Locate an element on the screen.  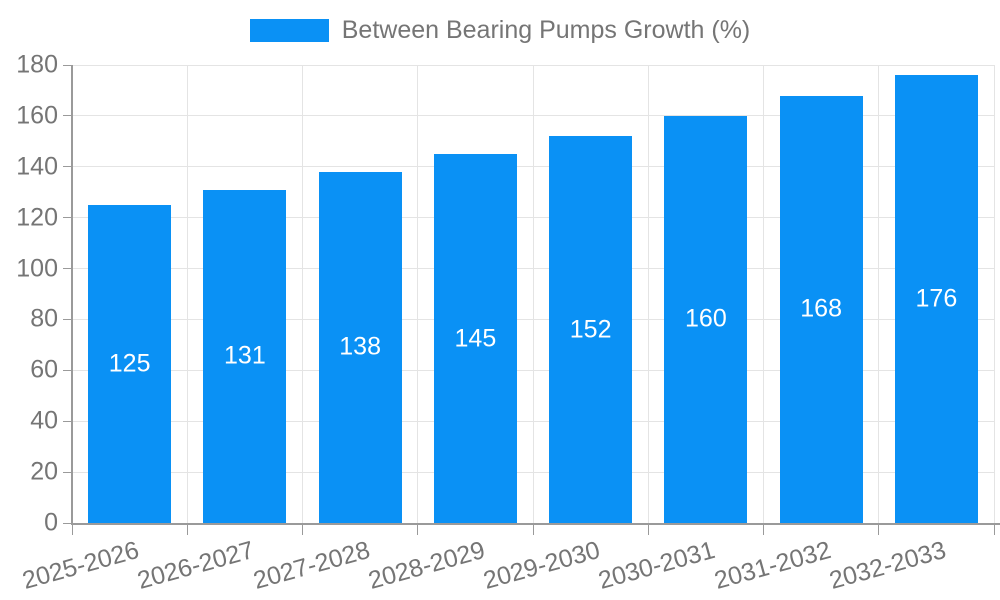
x-axis-line is located at coordinates (536, 524).